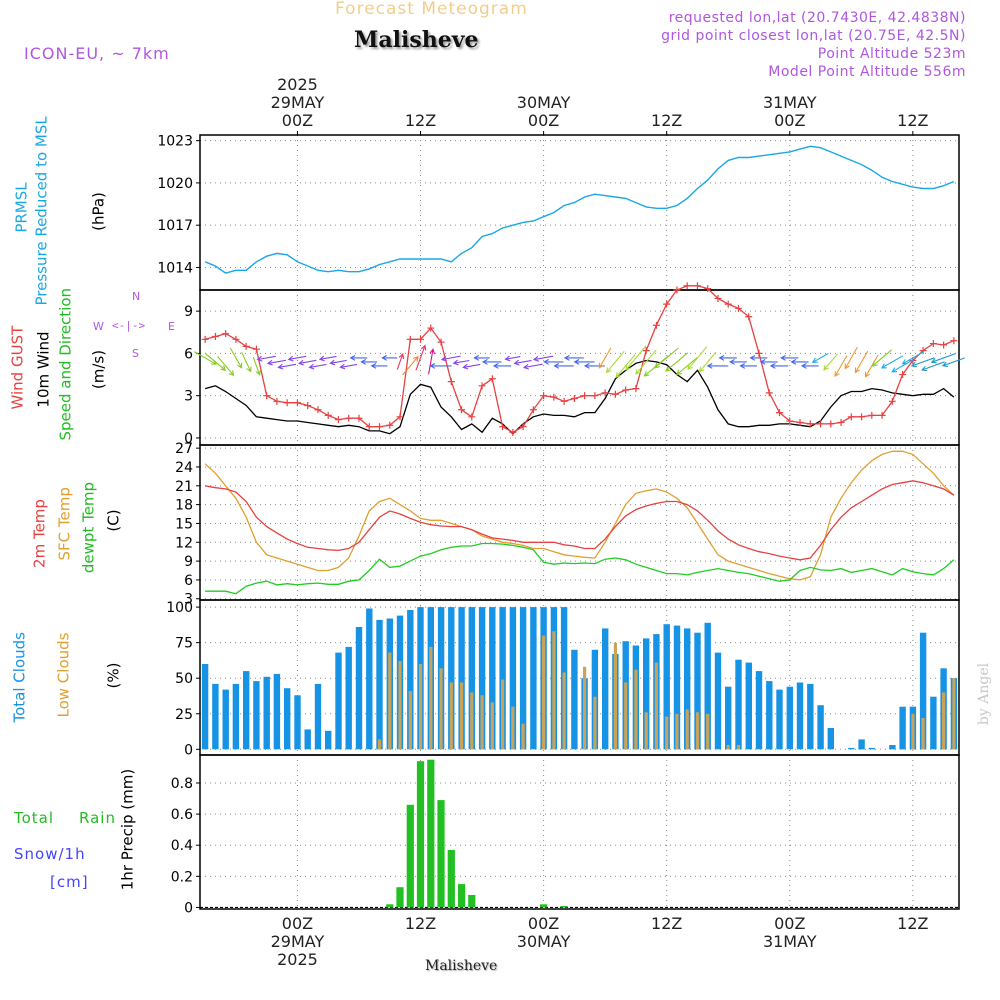 This screenshot has width=1000, height=1000. What do you see at coordinates (184, 487) in the screenshot?
I see `y-tick-label: 21` at bounding box center [184, 487].